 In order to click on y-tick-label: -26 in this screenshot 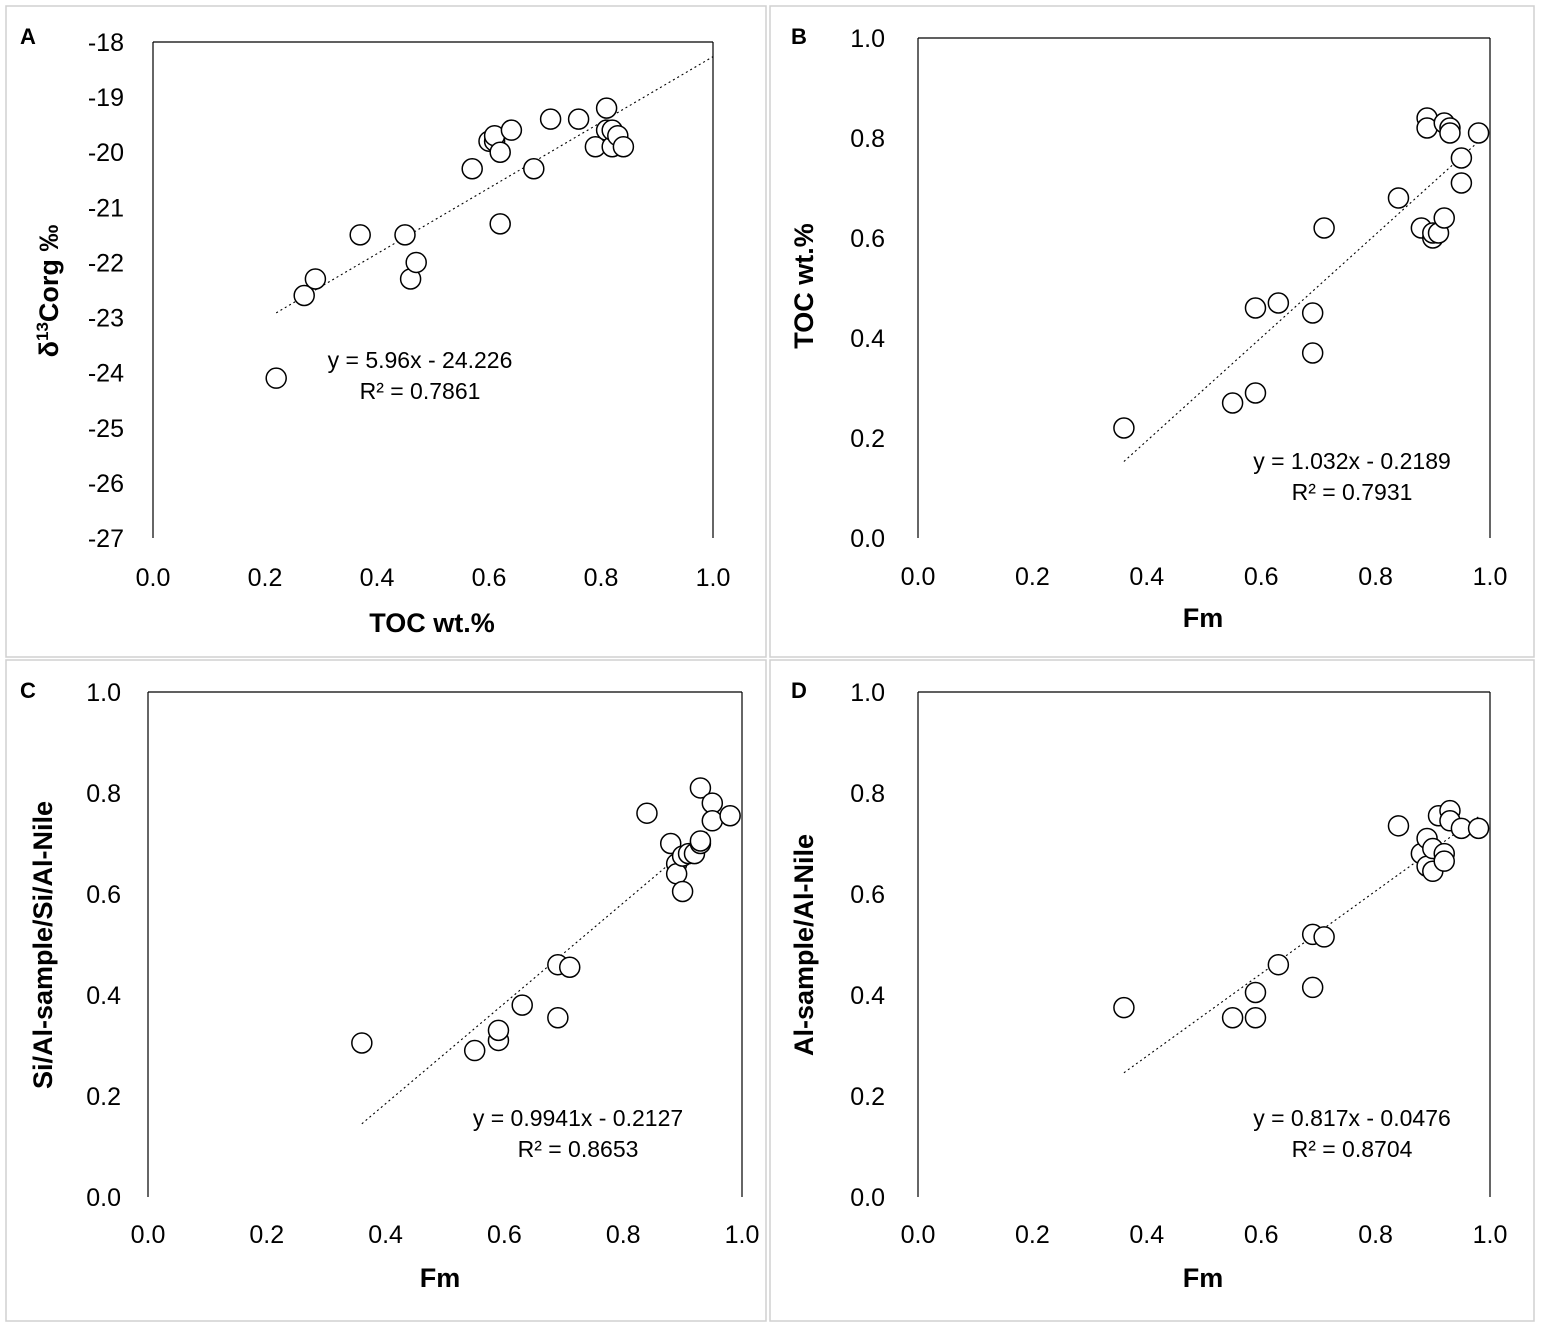, I will do `click(106, 484)`.